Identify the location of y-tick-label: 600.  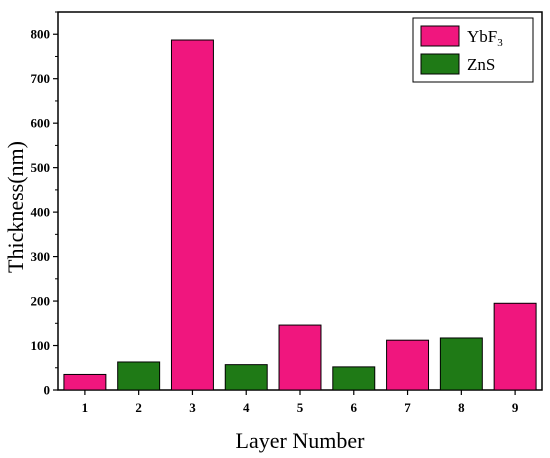
(41, 123).